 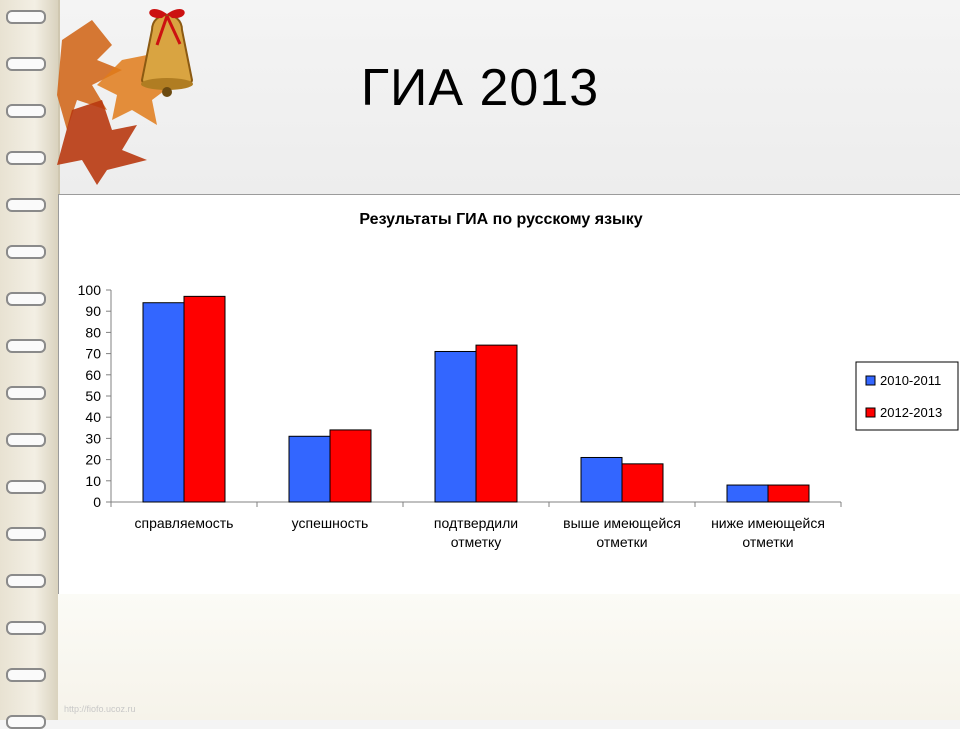 I want to click on x-category-label: успешность, so click(x=330, y=523).